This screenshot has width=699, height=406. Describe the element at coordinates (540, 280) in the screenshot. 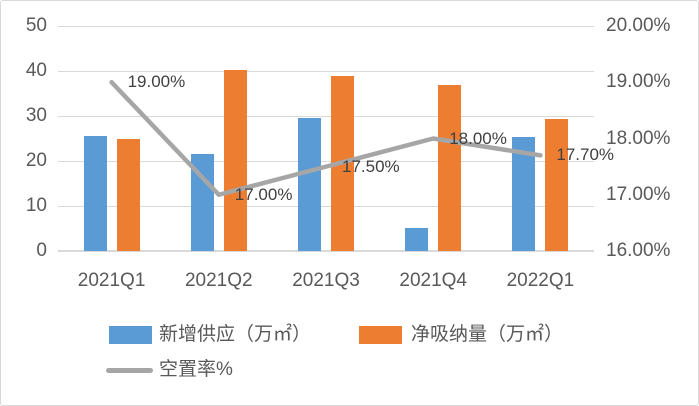

I see `category-label: 2022Q1` at that location.